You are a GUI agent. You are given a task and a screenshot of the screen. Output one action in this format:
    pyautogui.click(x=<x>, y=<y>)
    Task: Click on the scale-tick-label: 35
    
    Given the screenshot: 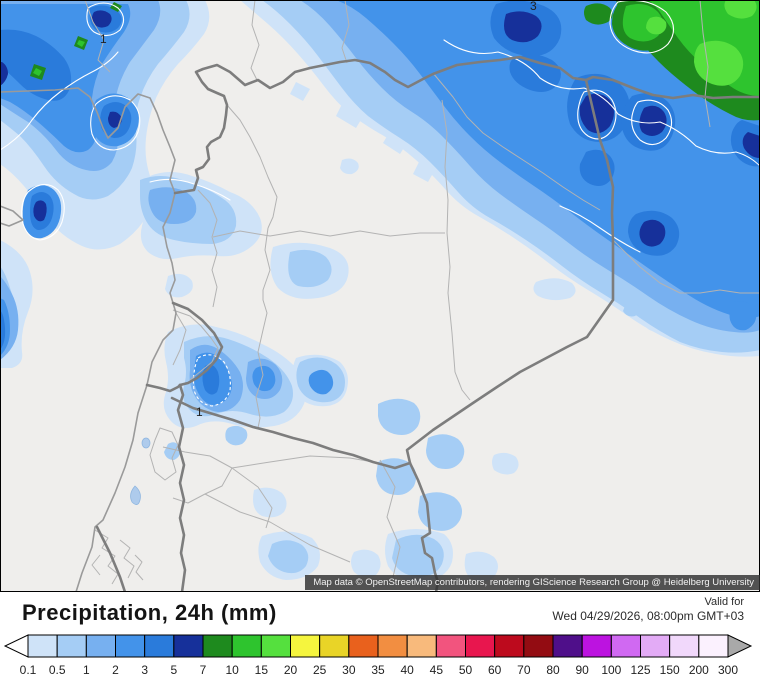 What is the action you would take?
    pyautogui.click(x=378, y=670)
    